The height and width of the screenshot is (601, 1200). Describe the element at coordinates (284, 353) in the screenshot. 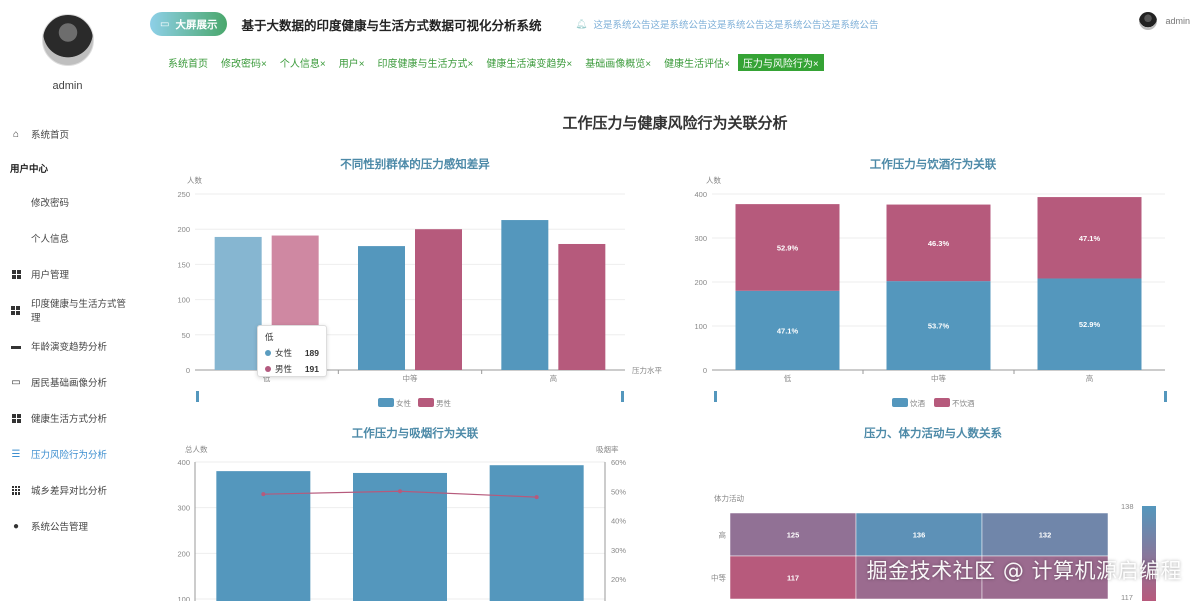

I see `tooltip-label: 女性` at that location.